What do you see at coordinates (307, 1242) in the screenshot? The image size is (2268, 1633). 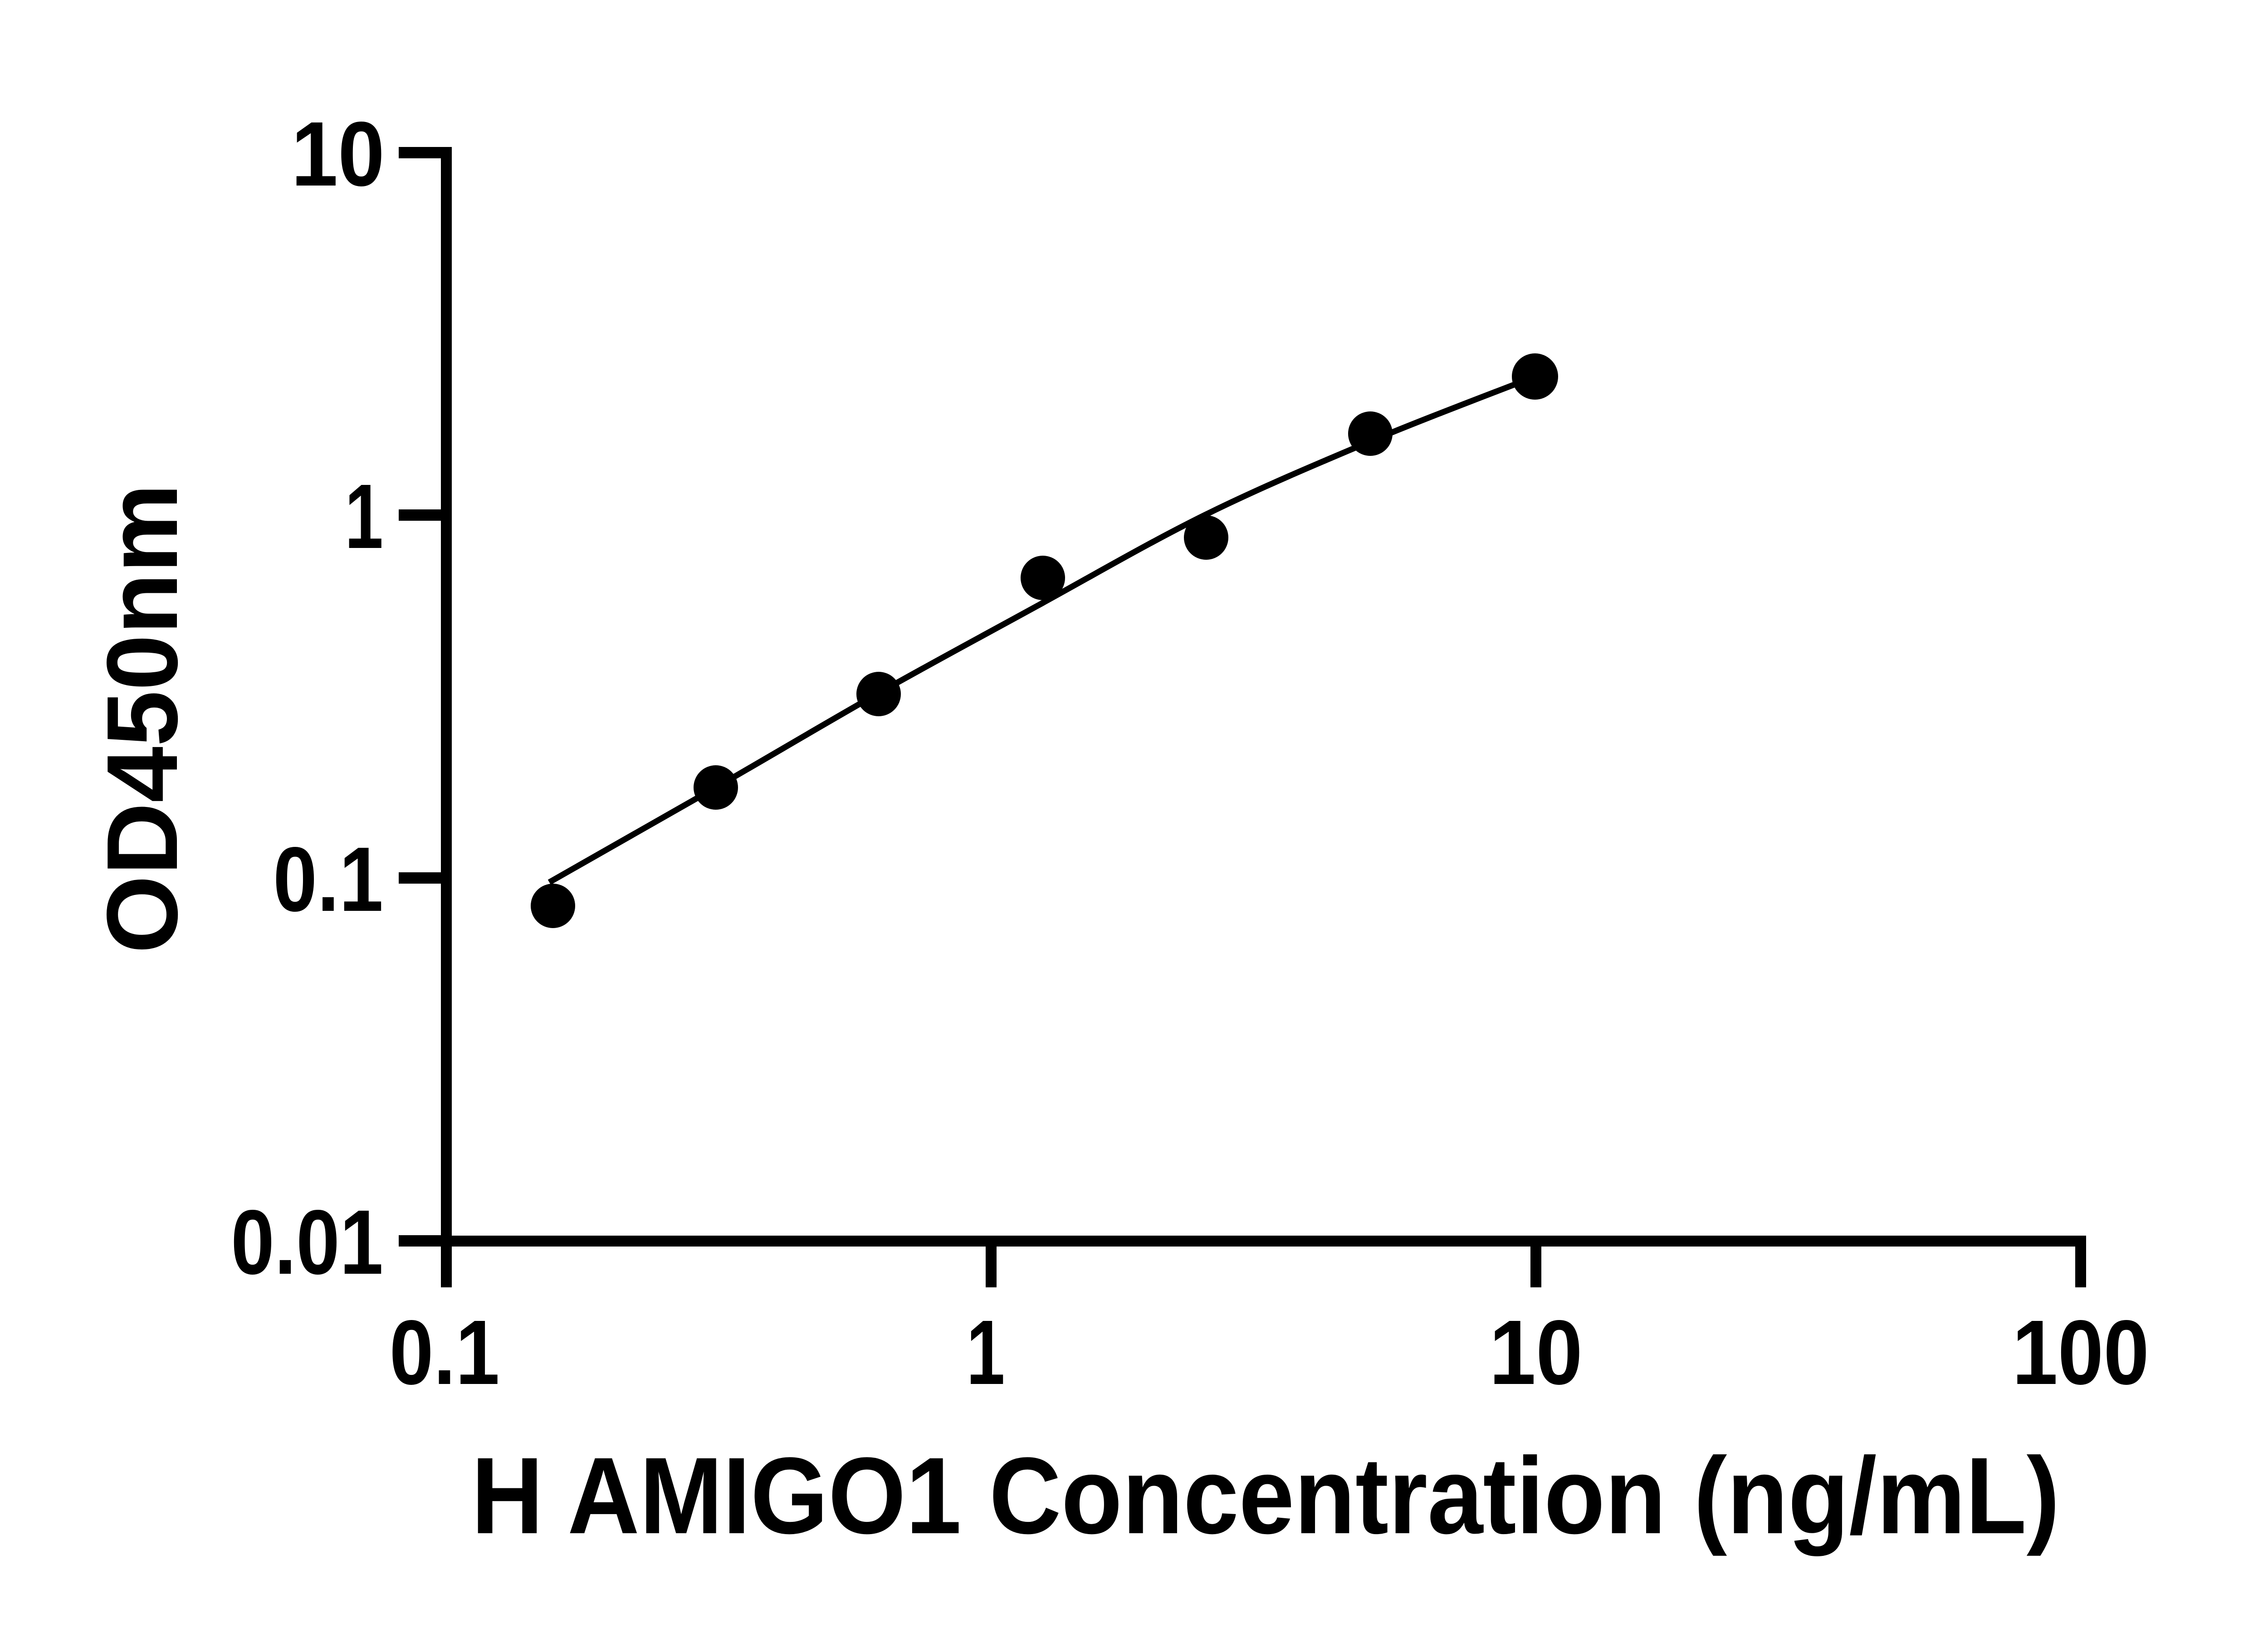 I see `svg-text: 0.01` at bounding box center [307, 1242].